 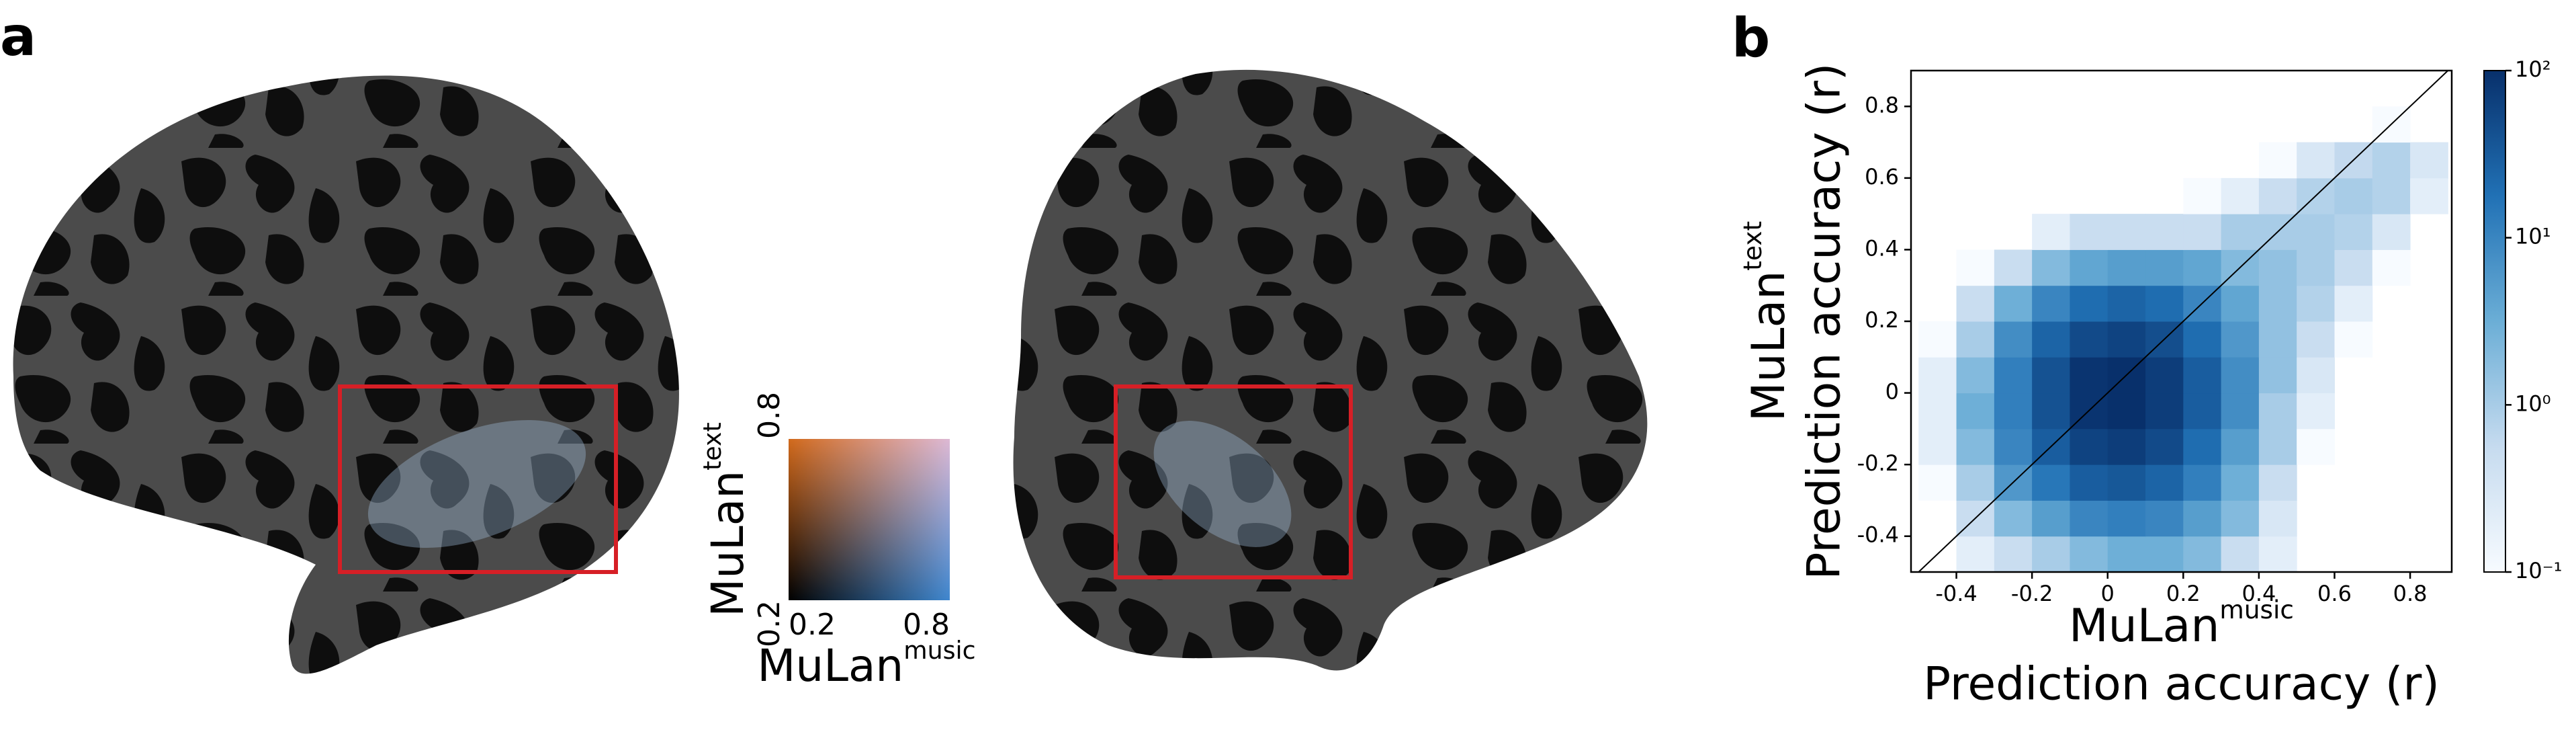 What do you see at coordinates (2533, 236) in the screenshot?
I see `colorbar-tick-label: 10¹` at bounding box center [2533, 236].